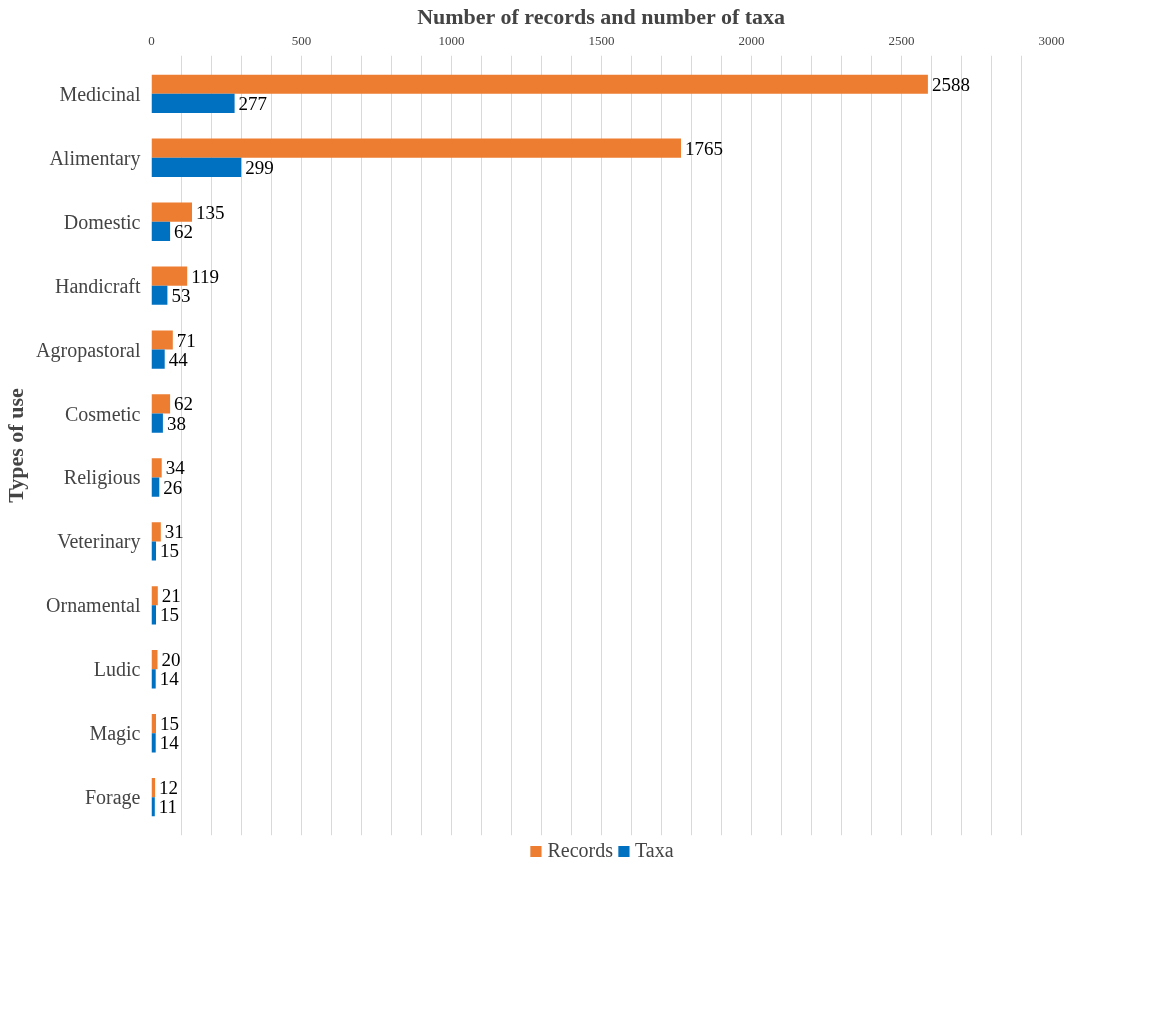 This screenshot has width=1150, height=1010. Describe the element at coordinates (168, 807) in the screenshot. I see `data-label: 11` at that location.